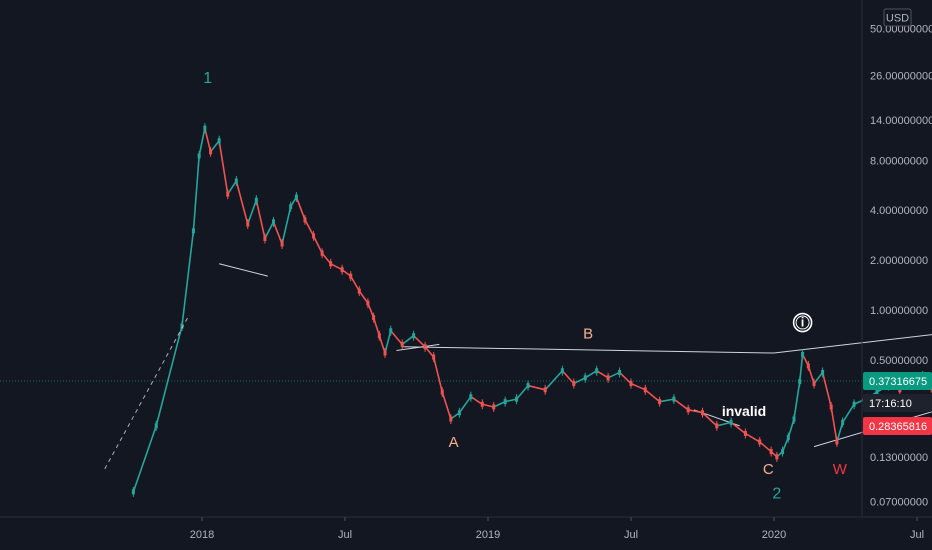  I want to click on wave-label: i, so click(803, 322).